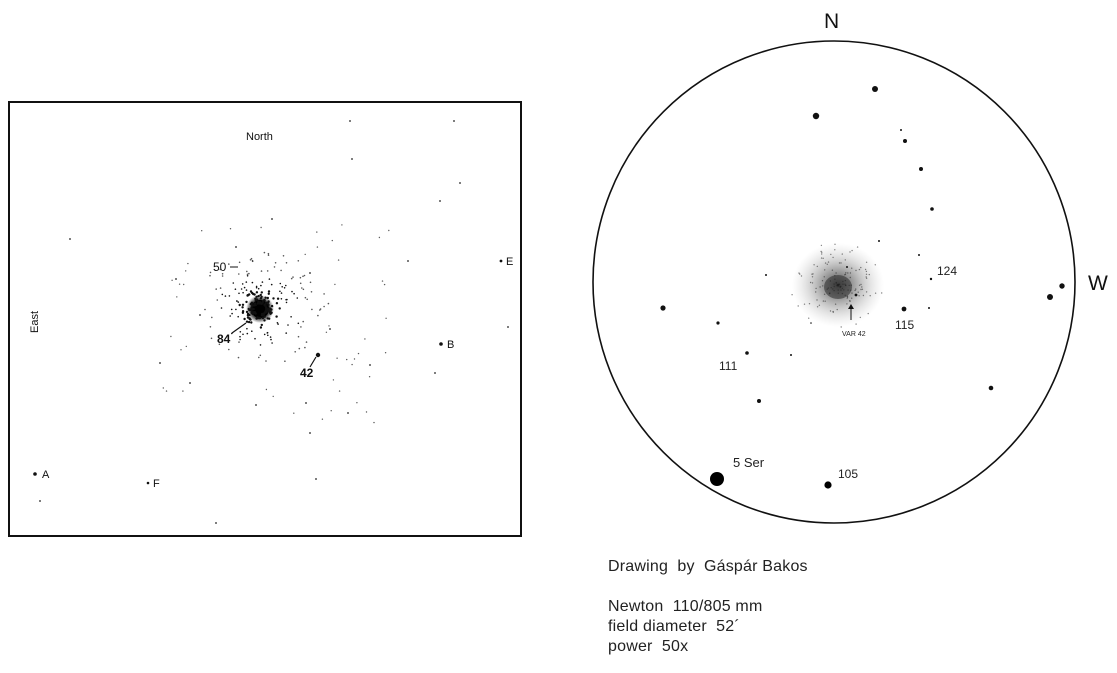 The height and width of the screenshot is (673, 1117). I want to click on star-42: 42, so click(310, 366).